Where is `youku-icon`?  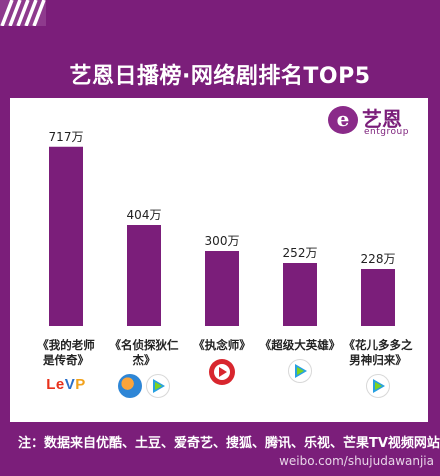
youku-icon is located at coordinates (222, 372).